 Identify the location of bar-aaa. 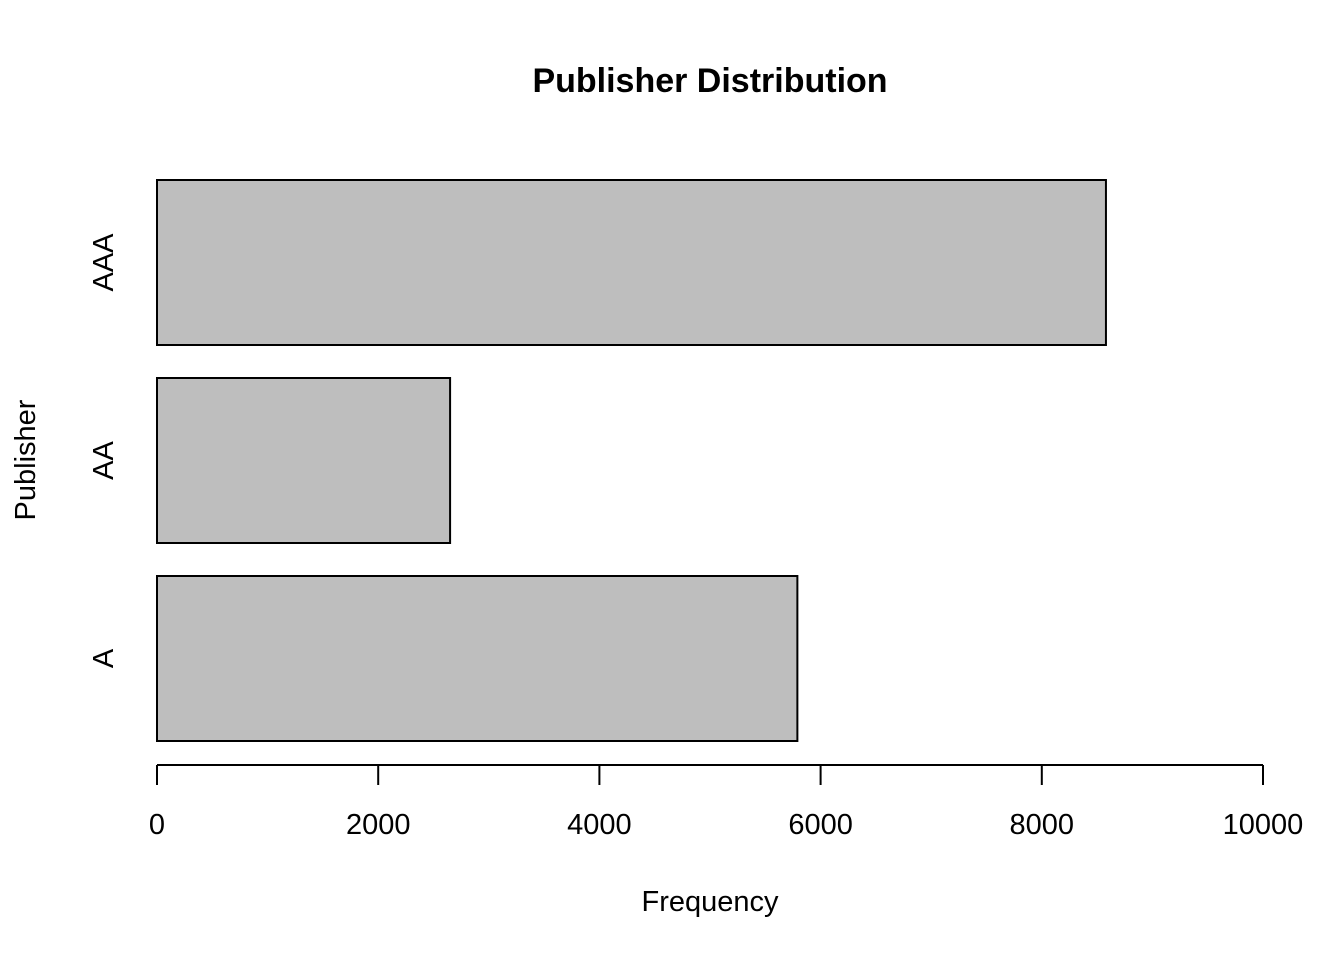
(631, 262).